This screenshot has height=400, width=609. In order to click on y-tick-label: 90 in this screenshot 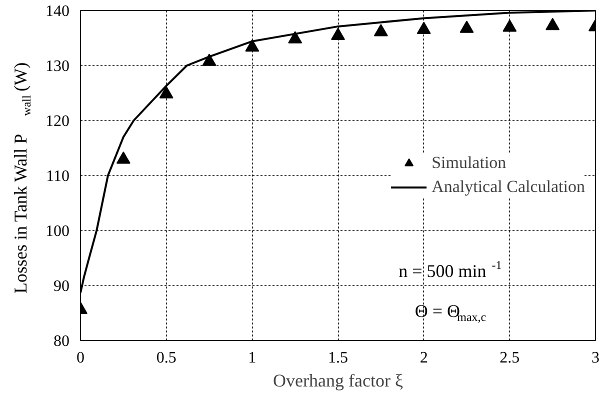, I will do `click(62, 286)`.